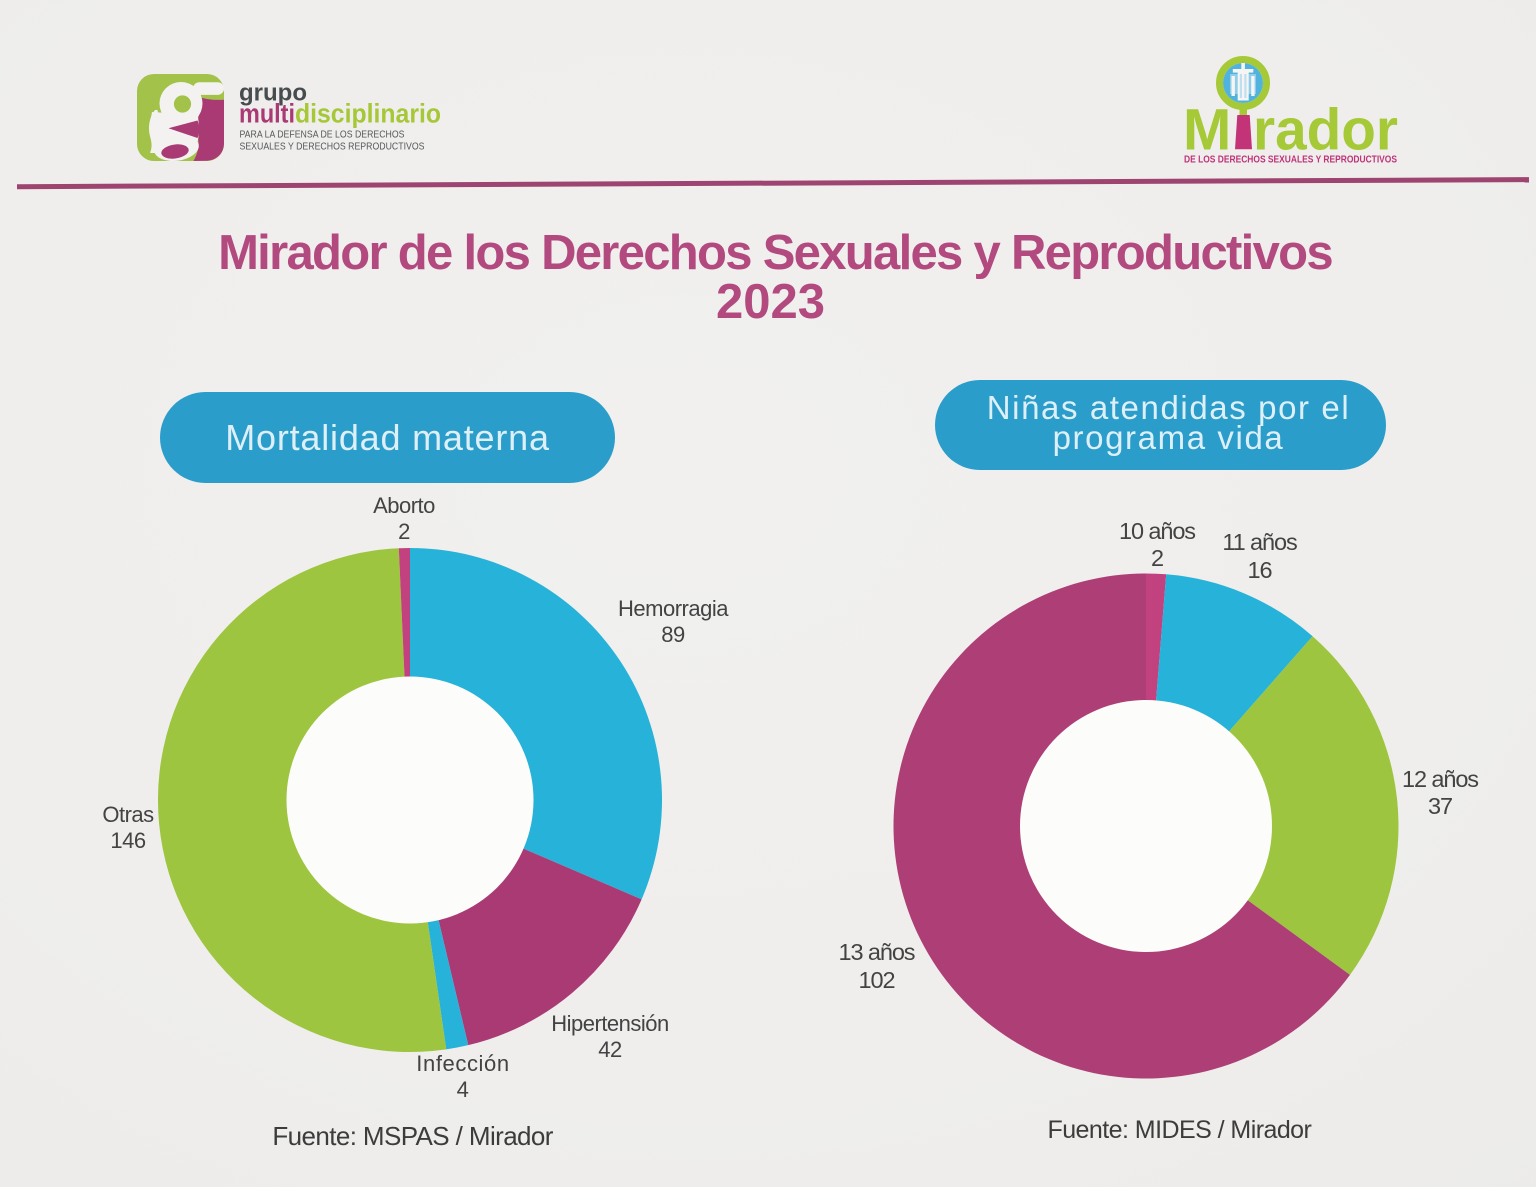  What do you see at coordinates (322, 135) in the screenshot?
I see `svg-text:PARA LA DEFENSA DE LOS DERECHO: PARA LA DEFENSA DE LOS DERECHOS` at bounding box center [322, 135].